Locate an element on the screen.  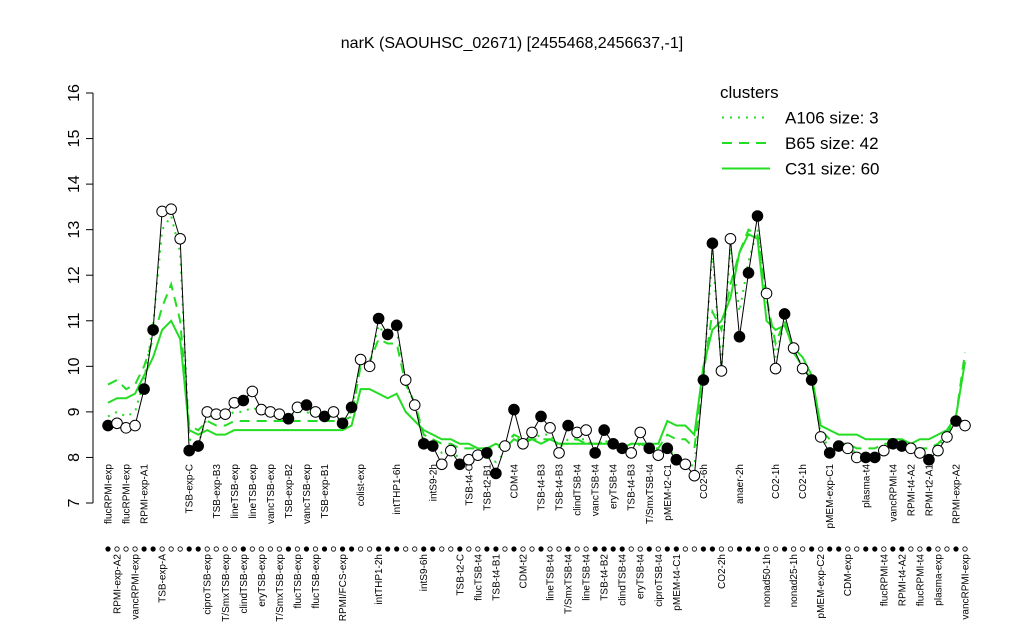
x-tick-label: CDM-exp is located at coordinates (848, 575).